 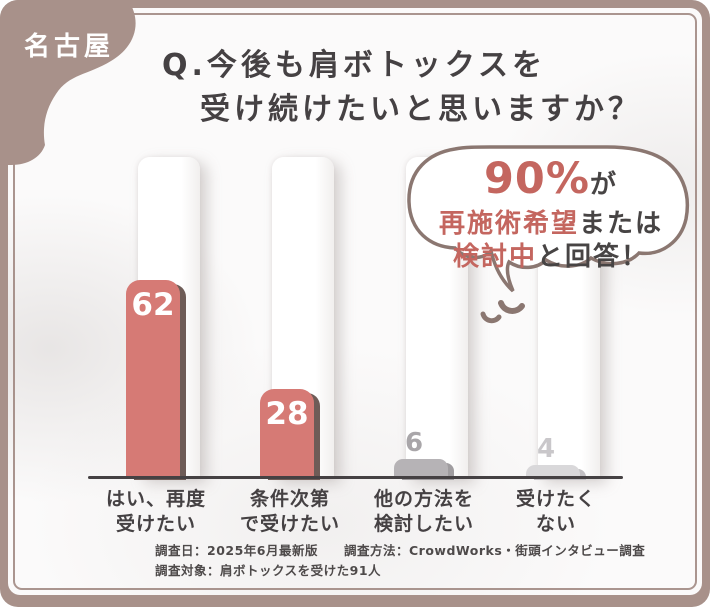 What do you see at coordinates (593, 257) in the screenshot?
I see `bubble-line3-rest: と回答！` at bounding box center [593, 257].